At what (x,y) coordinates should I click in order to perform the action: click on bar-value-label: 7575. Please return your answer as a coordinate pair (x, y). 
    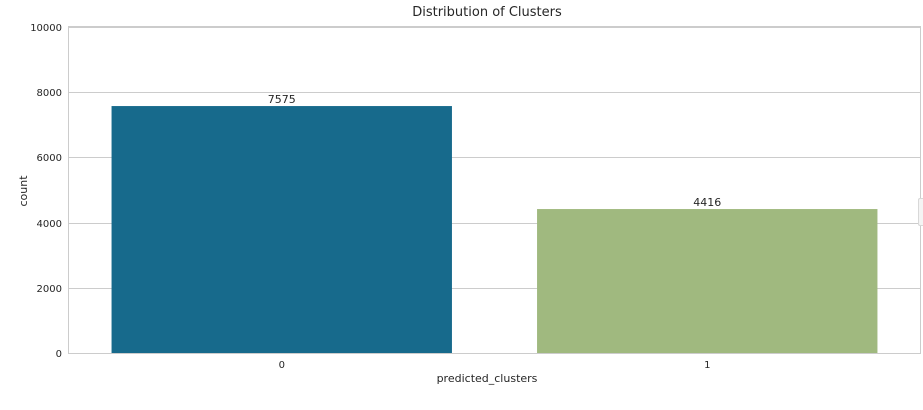
    Looking at the image, I should click on (282, 99).